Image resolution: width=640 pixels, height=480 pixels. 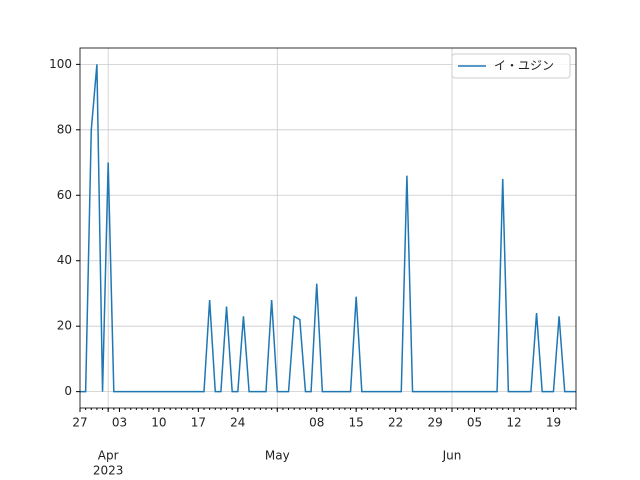 I want to click on y-tick-label: 60, so click(x=64, y=195).